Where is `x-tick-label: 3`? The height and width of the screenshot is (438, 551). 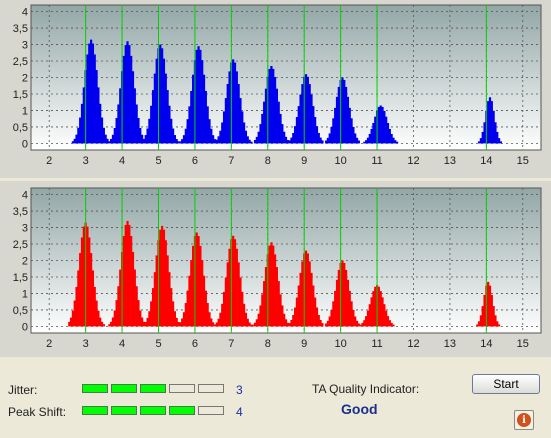 x-tick-label: 3 is located at coordinates (86, 161).